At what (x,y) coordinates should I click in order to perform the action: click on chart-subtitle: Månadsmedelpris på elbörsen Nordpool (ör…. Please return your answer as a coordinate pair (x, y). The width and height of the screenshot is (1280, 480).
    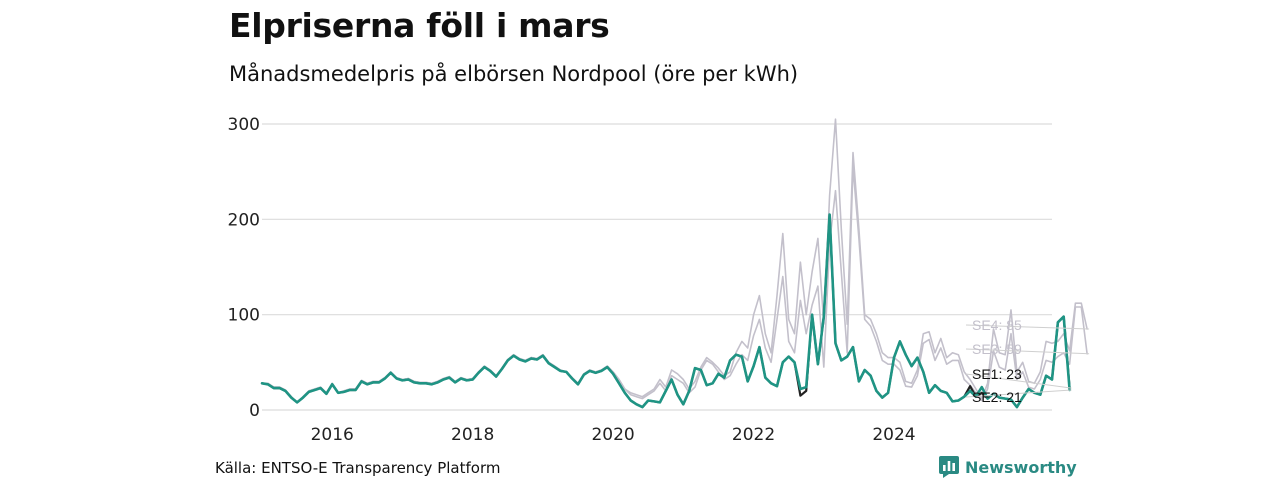
    Looking at the image, I should click on (514, 74).